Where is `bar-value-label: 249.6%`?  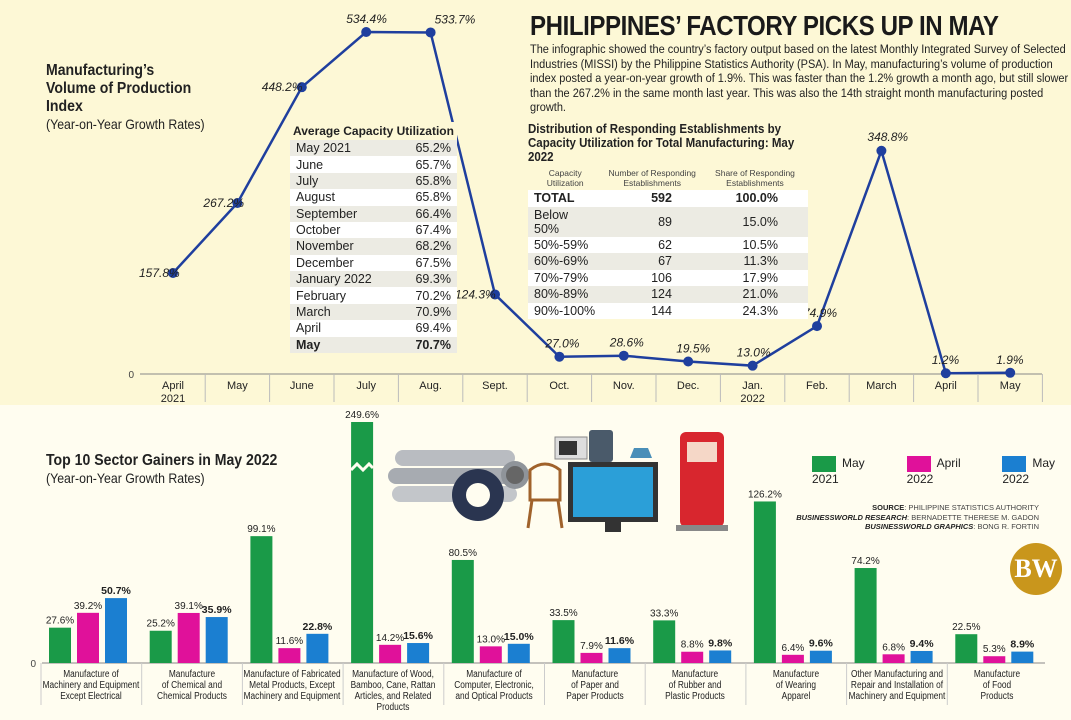 bar-value-label: 249.6% is located at coordinates (362, 415).